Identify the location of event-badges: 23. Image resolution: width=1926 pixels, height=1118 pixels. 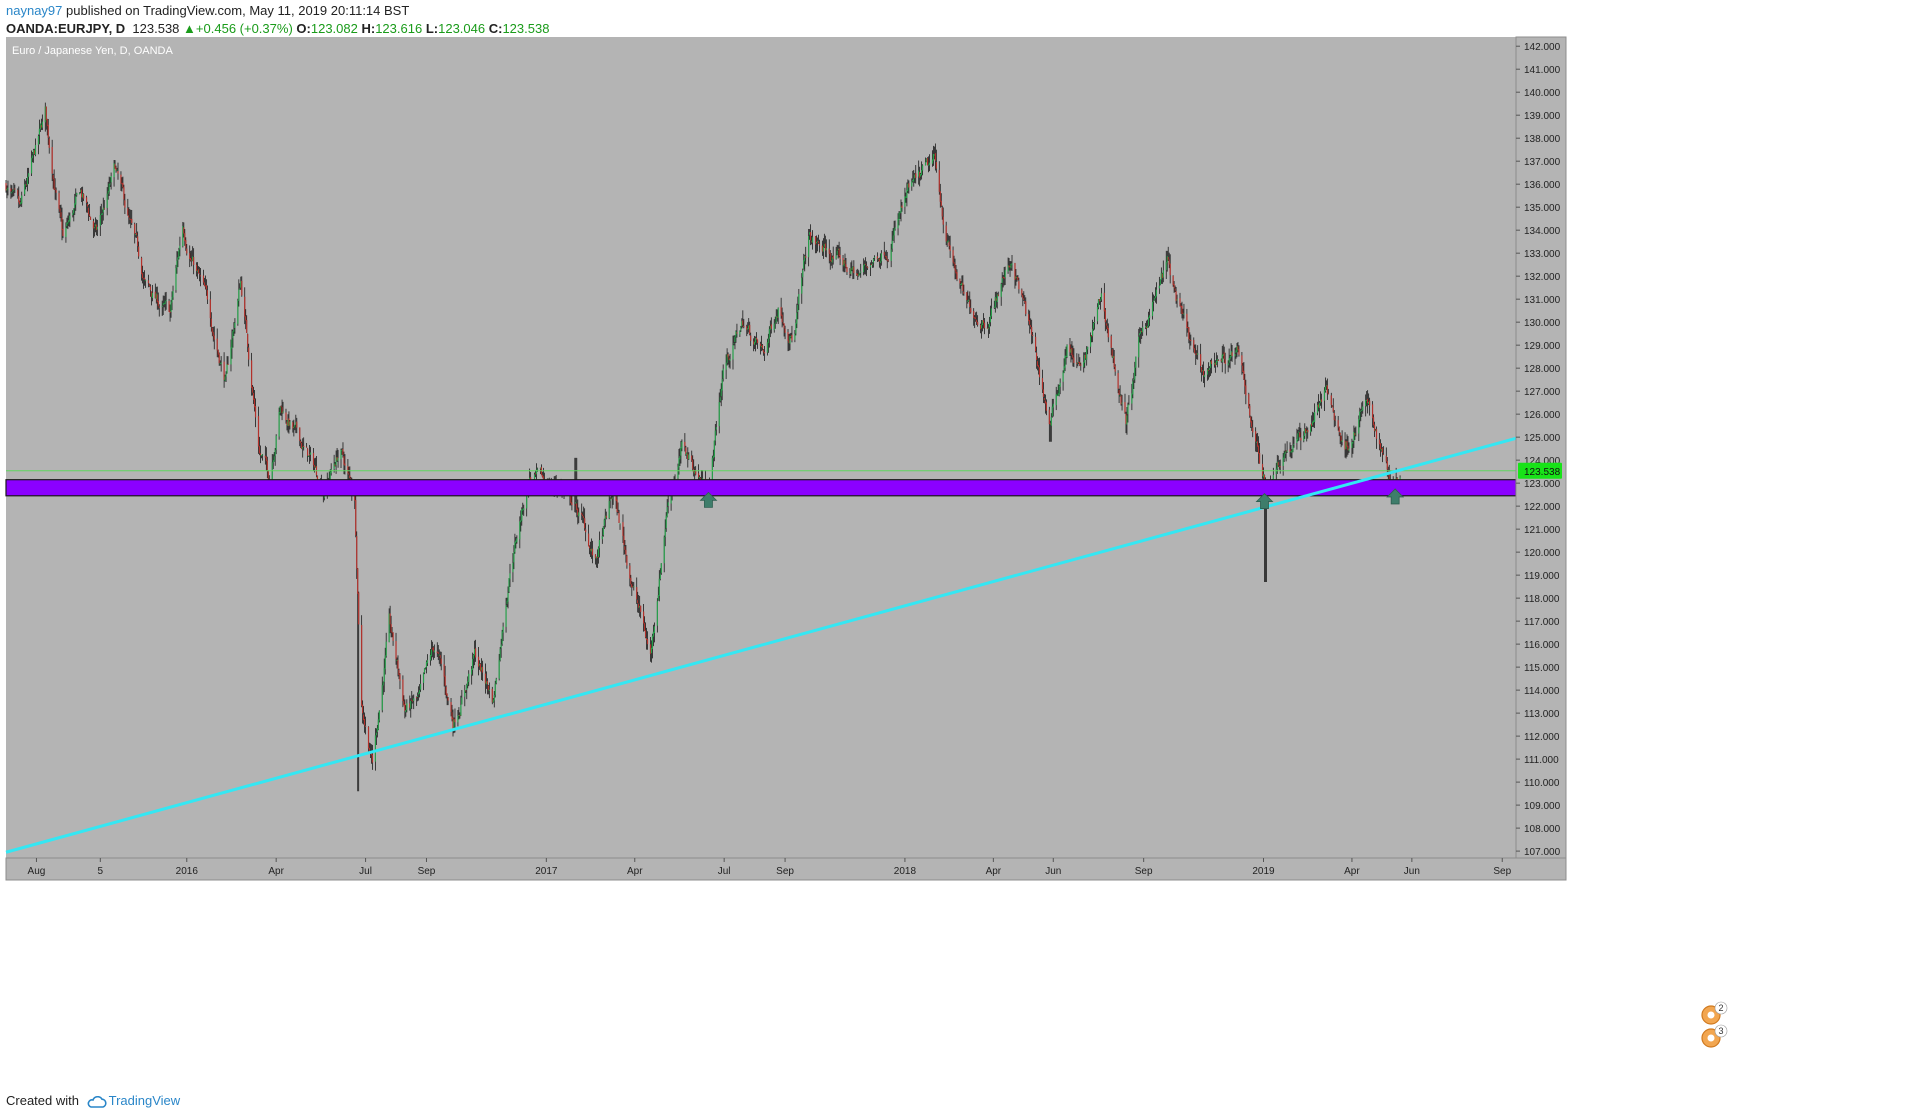
(1714, 1024).